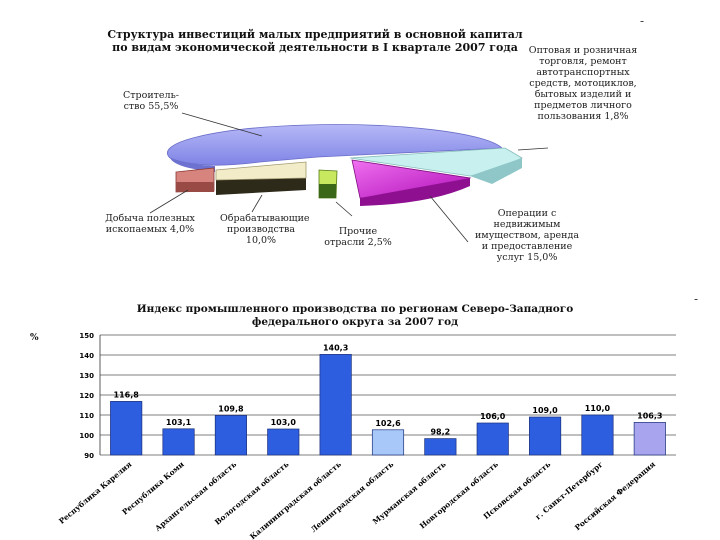 Image resolution: width=720 pixels, height=540 pixels. I want to click on y-tick-label: 150, so click(86, 336).